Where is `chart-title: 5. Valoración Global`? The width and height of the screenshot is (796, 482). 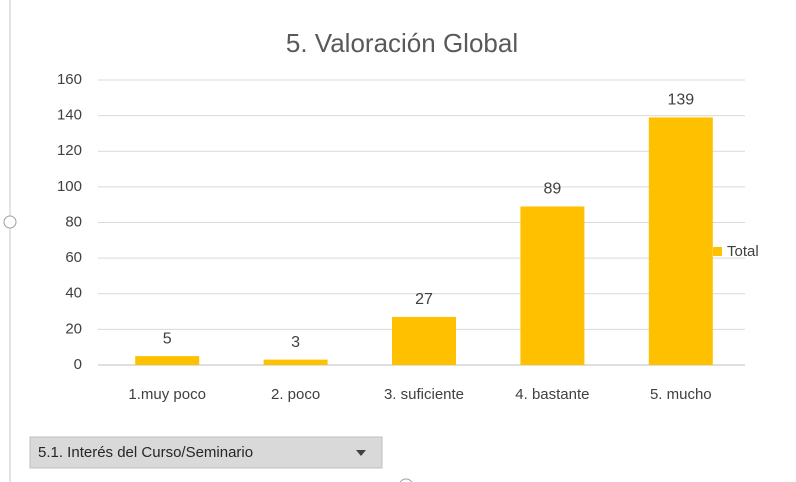 chart-title: 5. Valoración Global is located at coordinates (402, 43).